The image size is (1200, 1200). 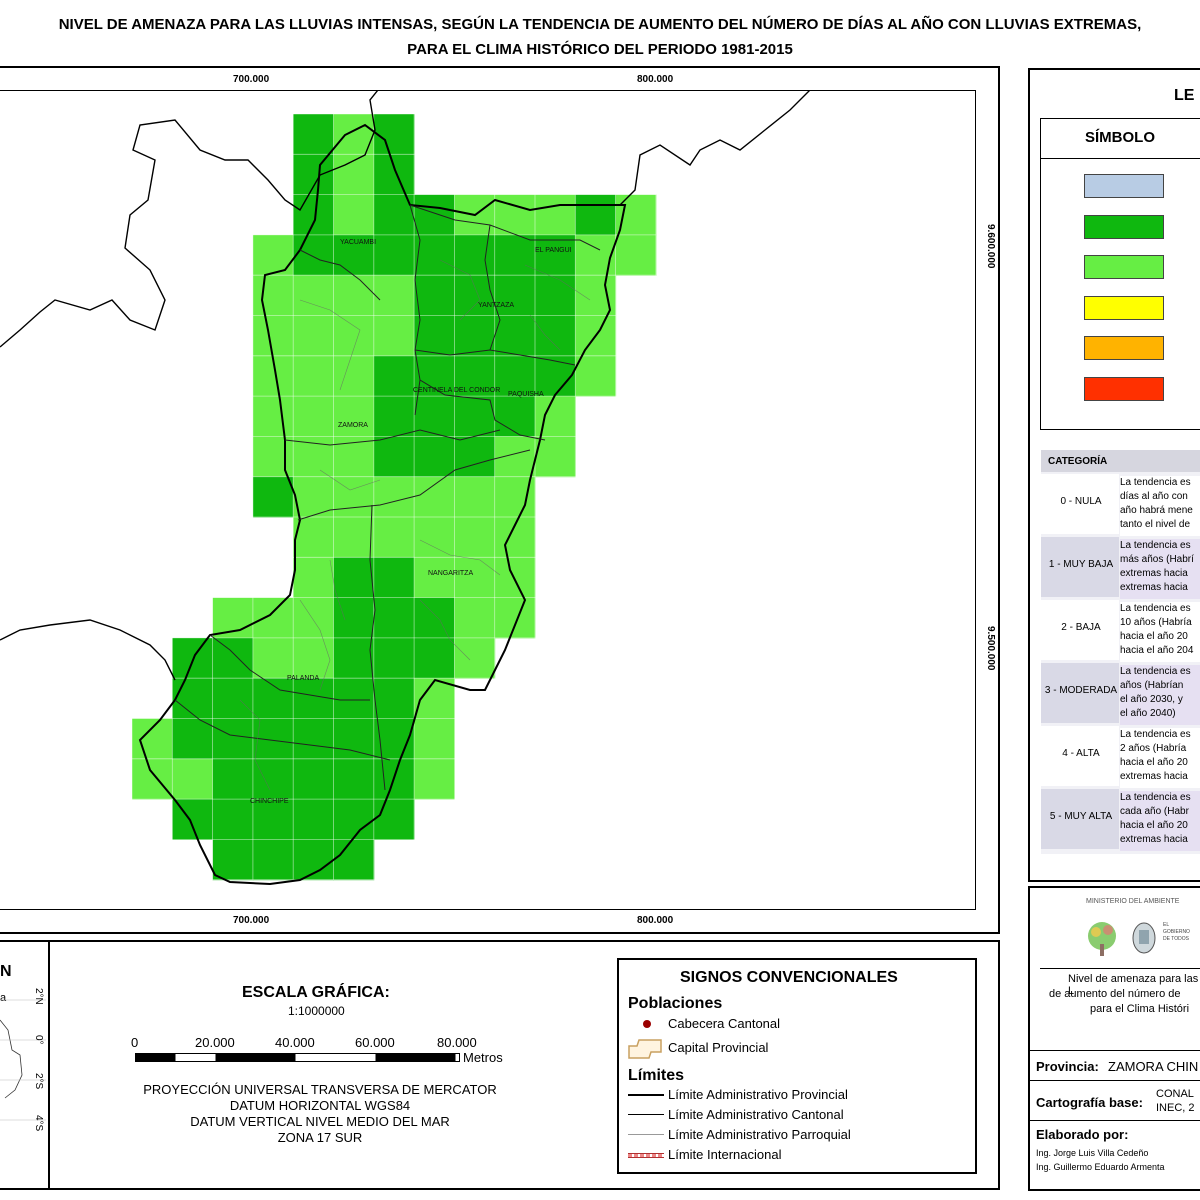 I want to click on cantonal-line-icon, so click(x=646, y=1114).